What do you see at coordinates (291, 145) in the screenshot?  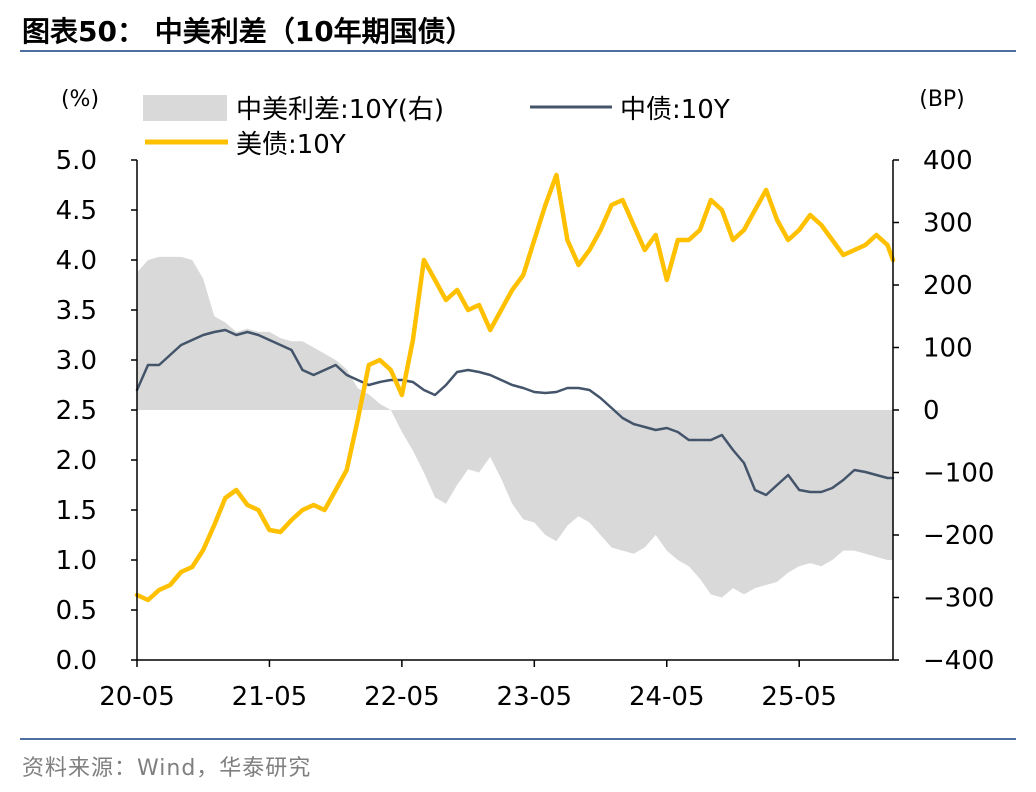 I see `legend-label-us-bond: 美债:10Y` at bounding box center [291, 145].